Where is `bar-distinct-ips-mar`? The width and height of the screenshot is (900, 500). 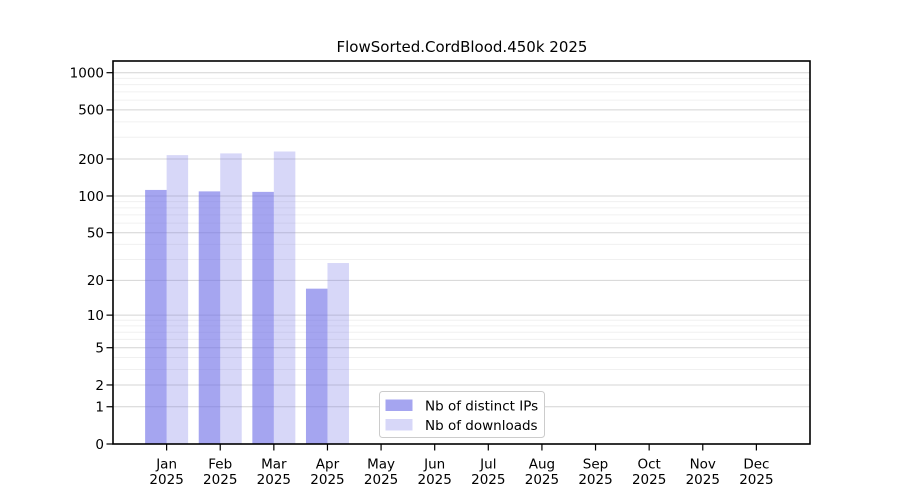 bar-distinct-ips-mar is located at coordinates (263, 317).